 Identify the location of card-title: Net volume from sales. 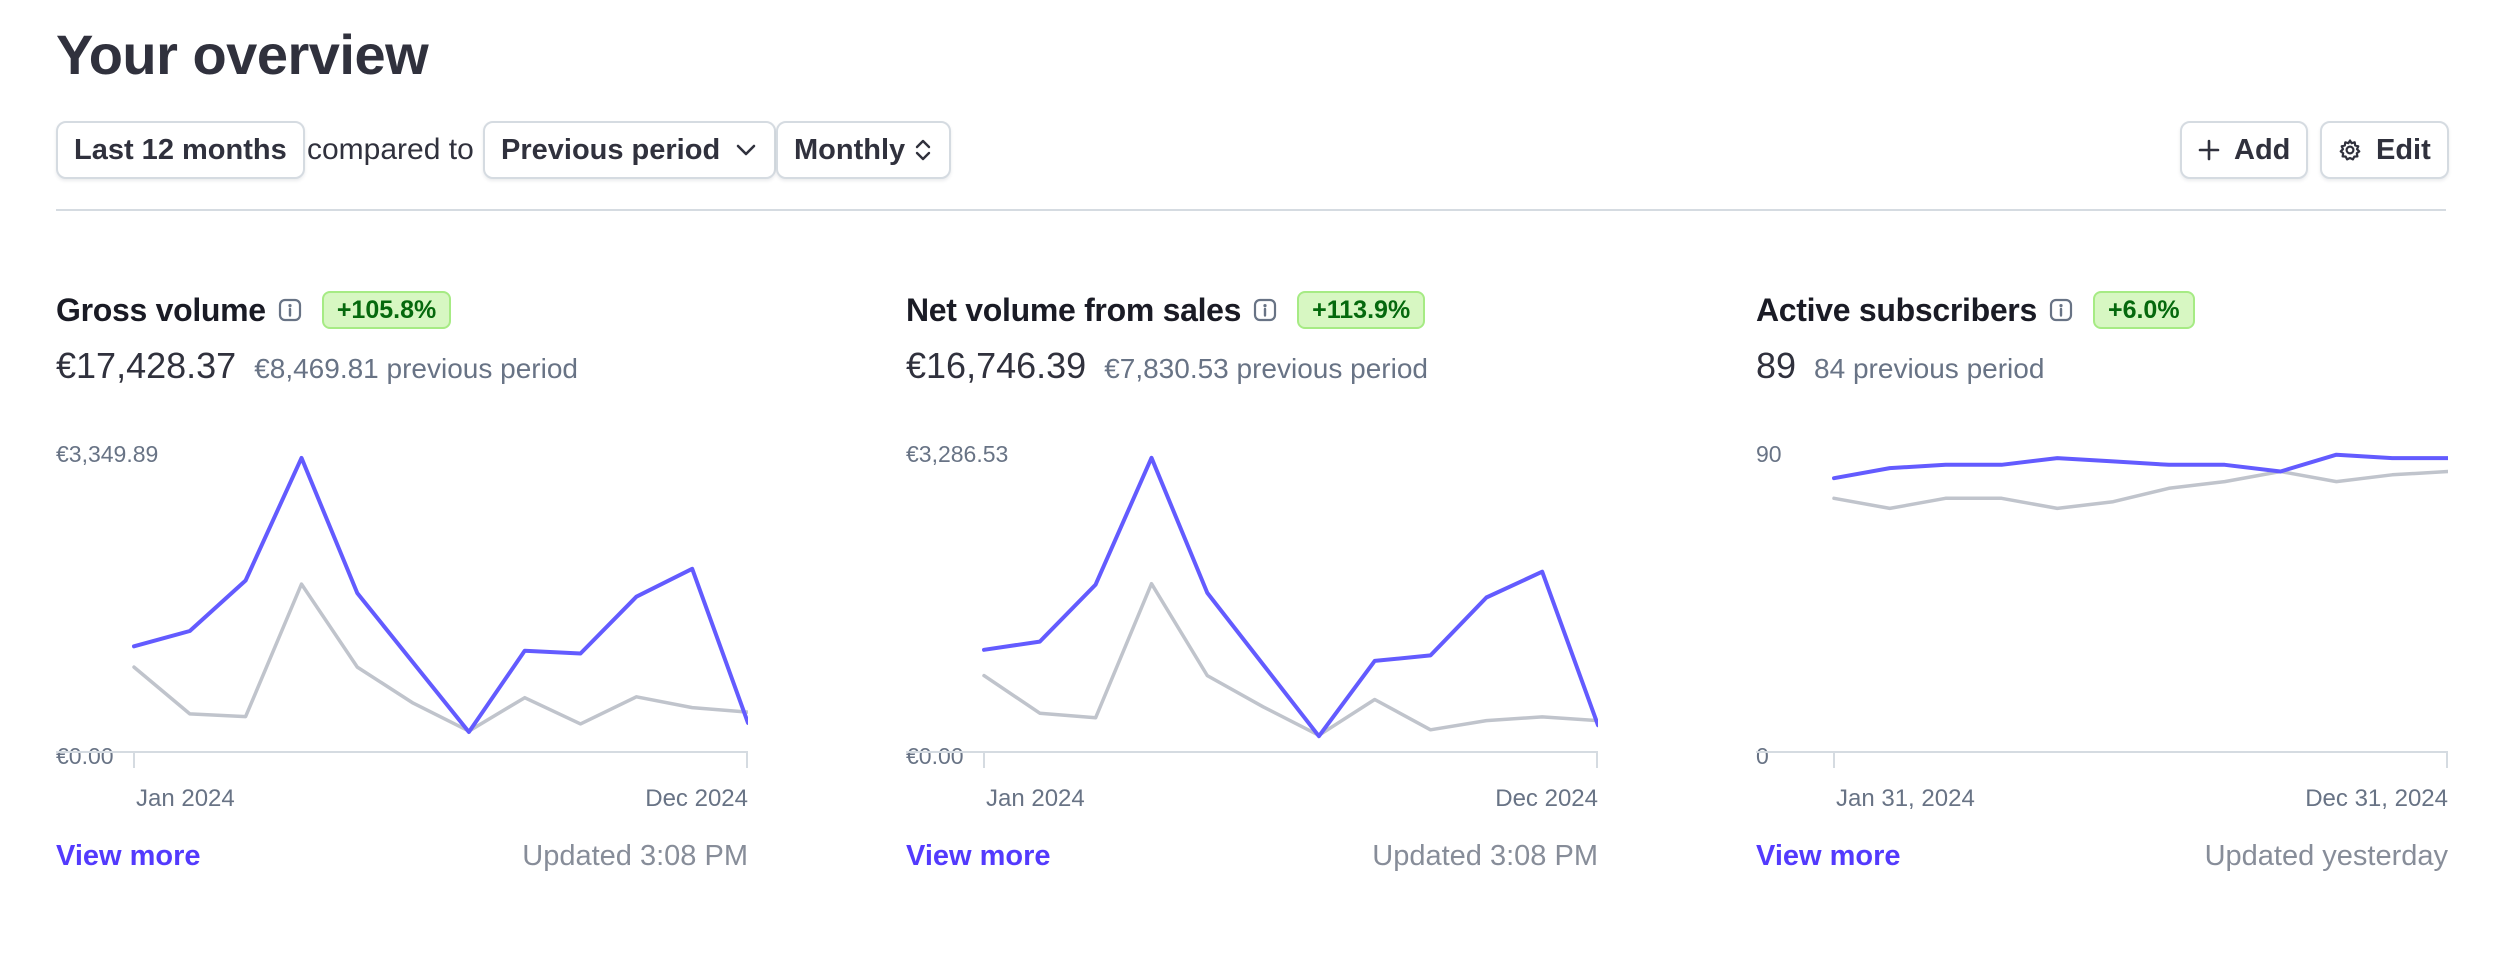
(1074, 309).